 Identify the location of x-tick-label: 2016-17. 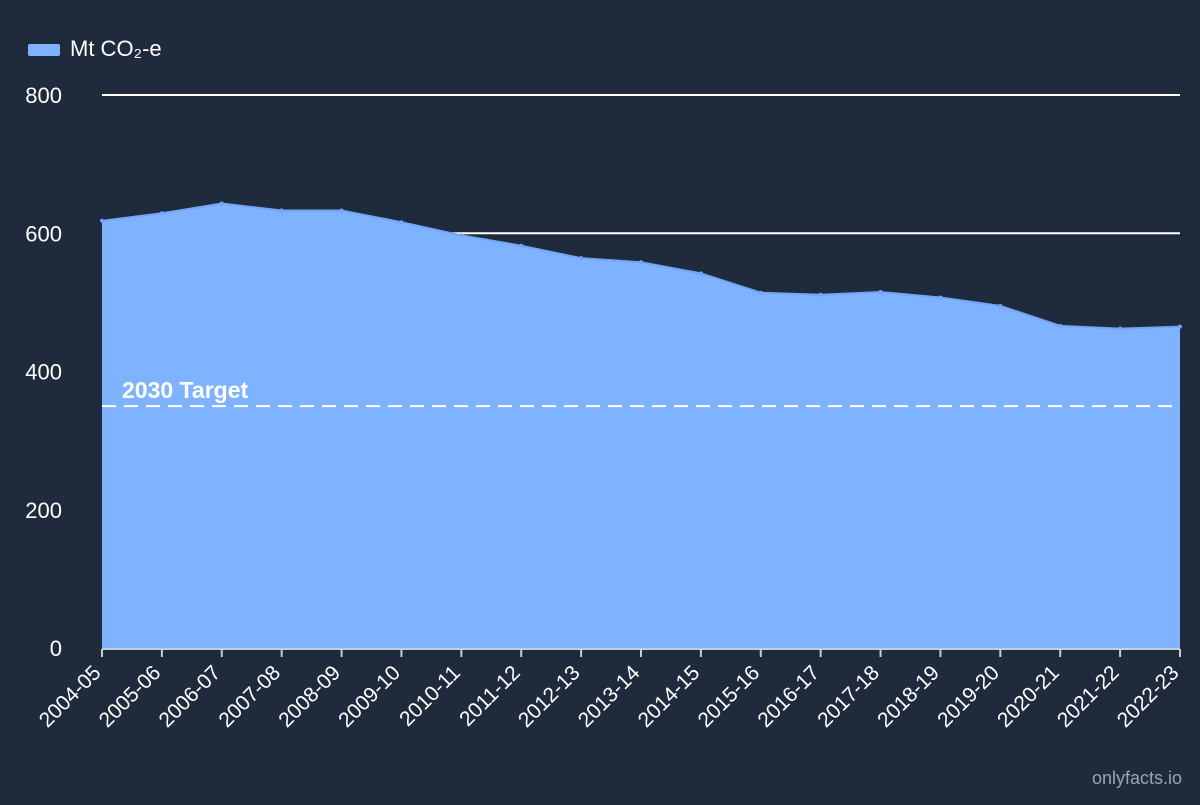
(788, 696).